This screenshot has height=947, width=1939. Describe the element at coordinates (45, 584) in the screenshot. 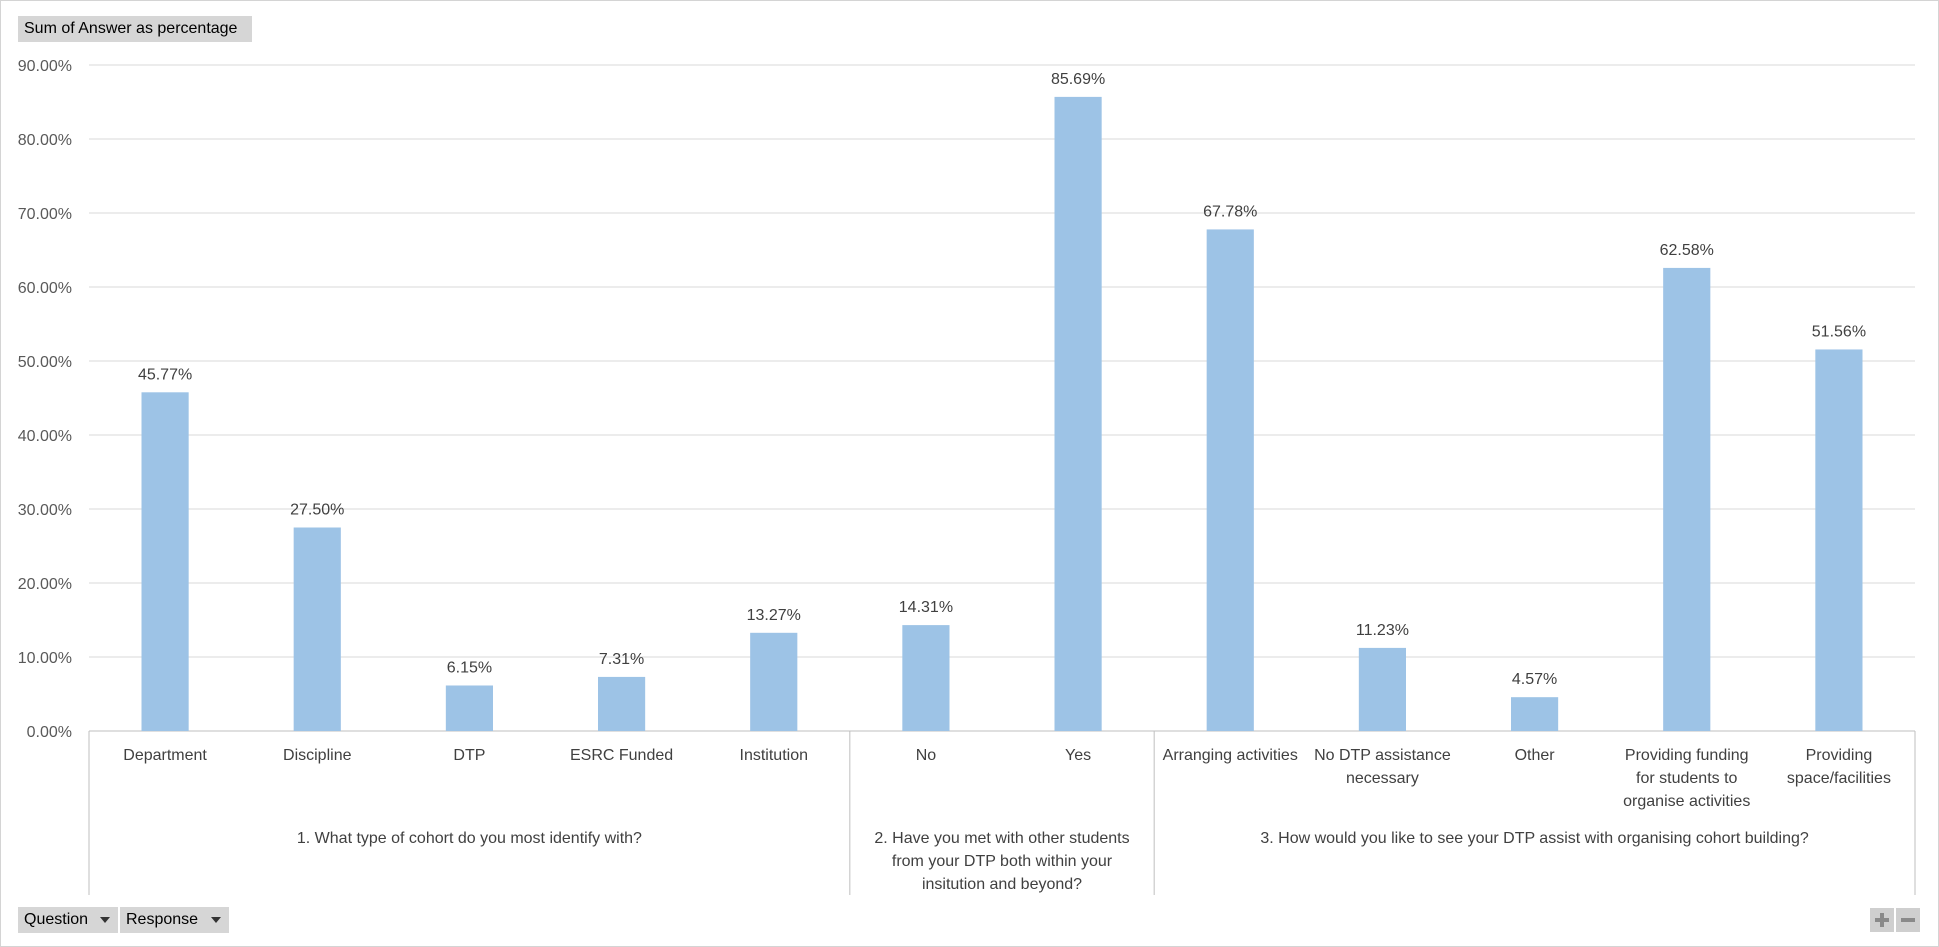

I see `y-tick-label: 20.00%` at that location.